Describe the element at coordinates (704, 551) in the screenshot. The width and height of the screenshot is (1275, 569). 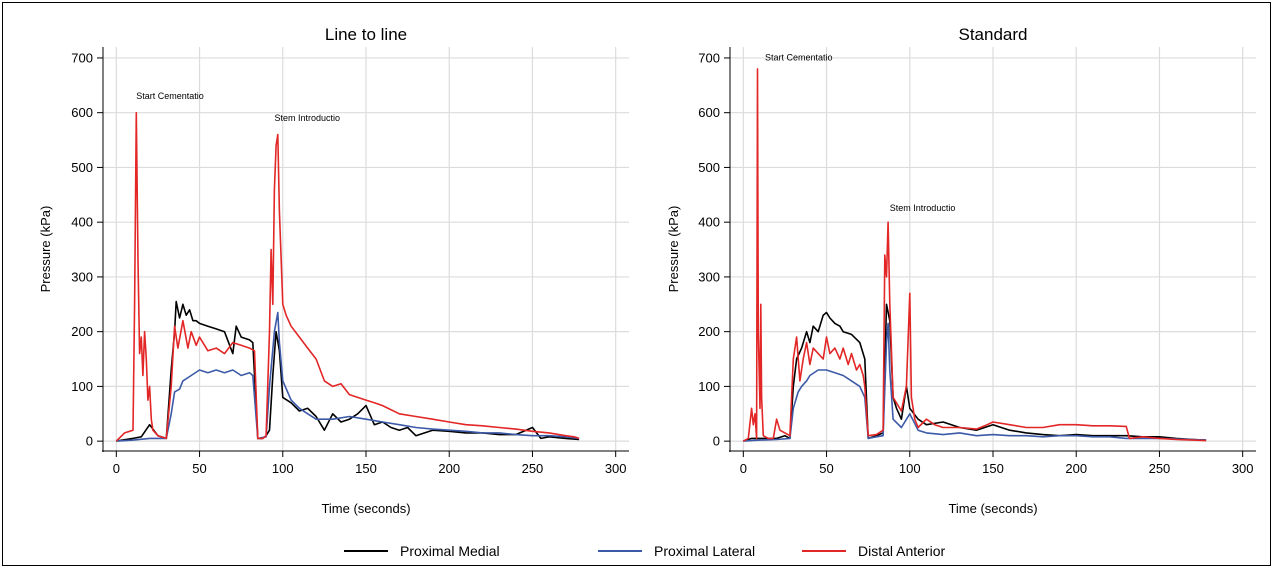
I see `legend-label-proximal-lateral: Proximal Lateral` at that location.